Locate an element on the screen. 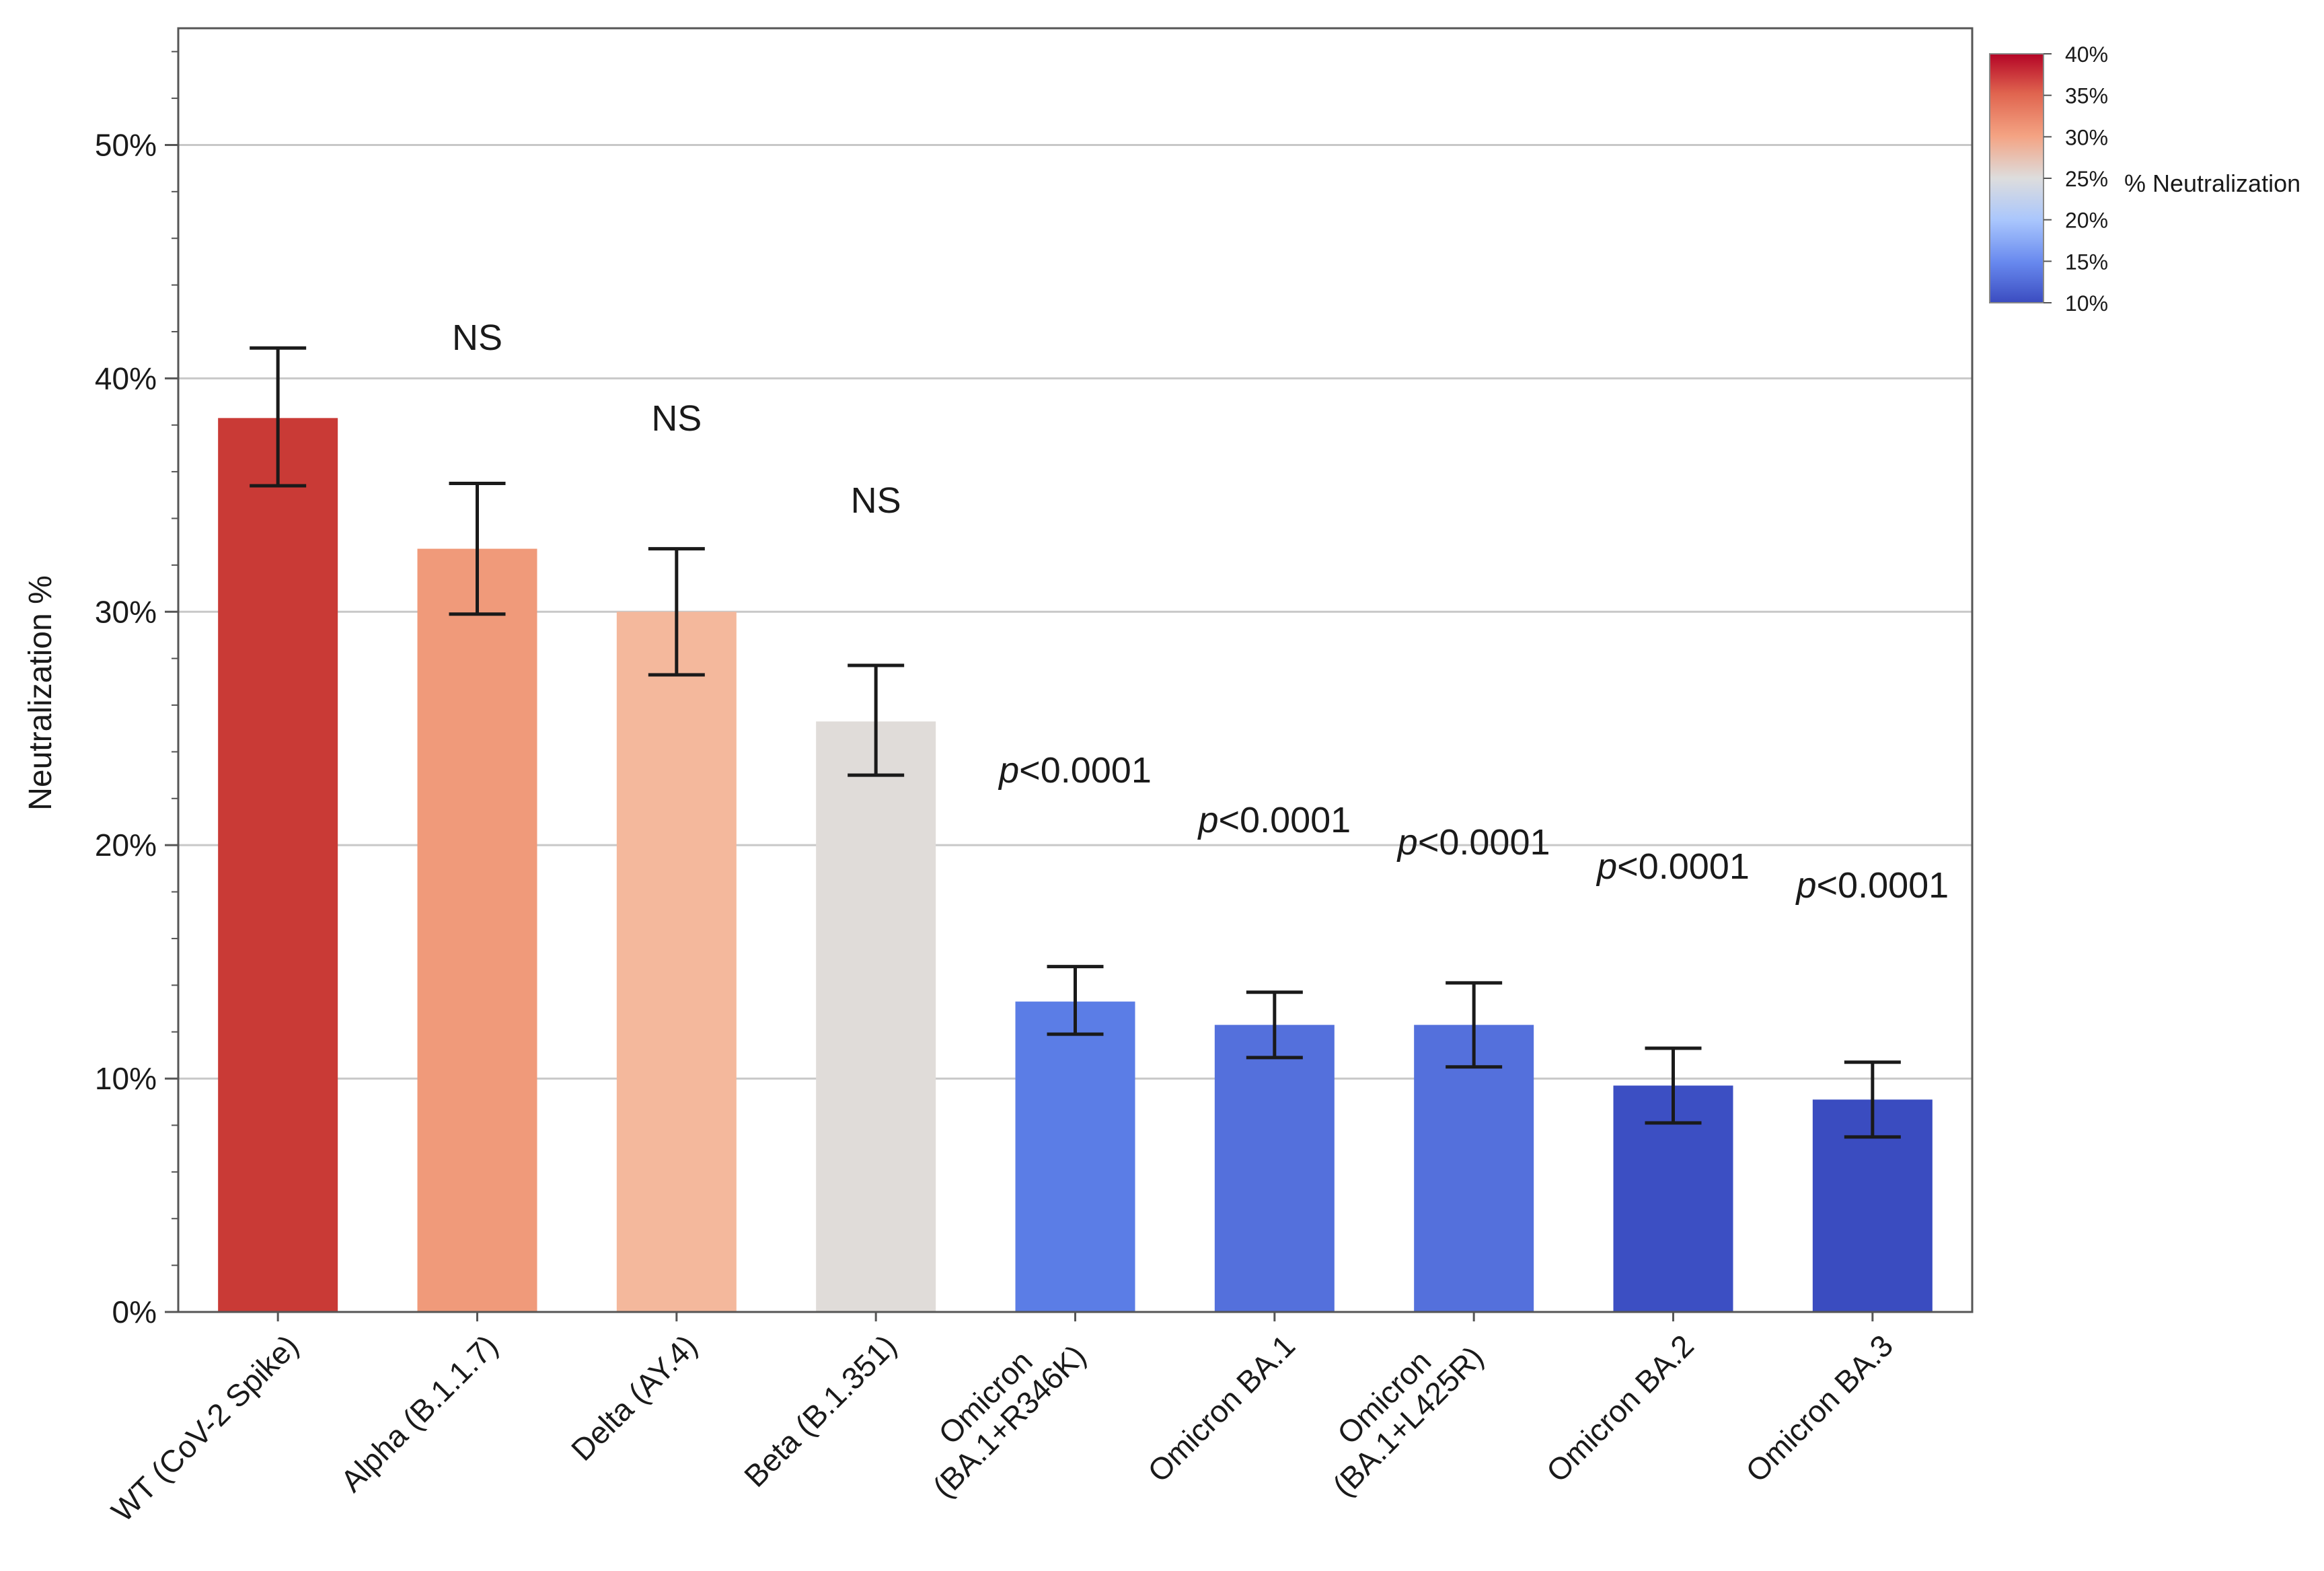 The width and height of the screenshot is (2324, 1571). x-category-label: Omicron BA.2 is located at coordinates (1620, 1408).